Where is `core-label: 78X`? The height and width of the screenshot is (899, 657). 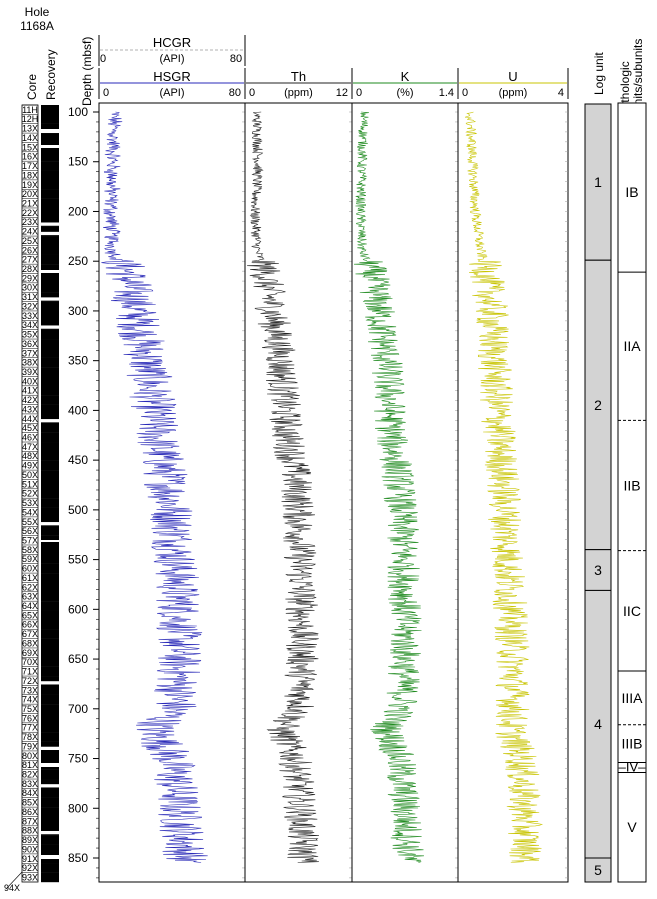
core-label: 78X is located at coordinates (30, 737).